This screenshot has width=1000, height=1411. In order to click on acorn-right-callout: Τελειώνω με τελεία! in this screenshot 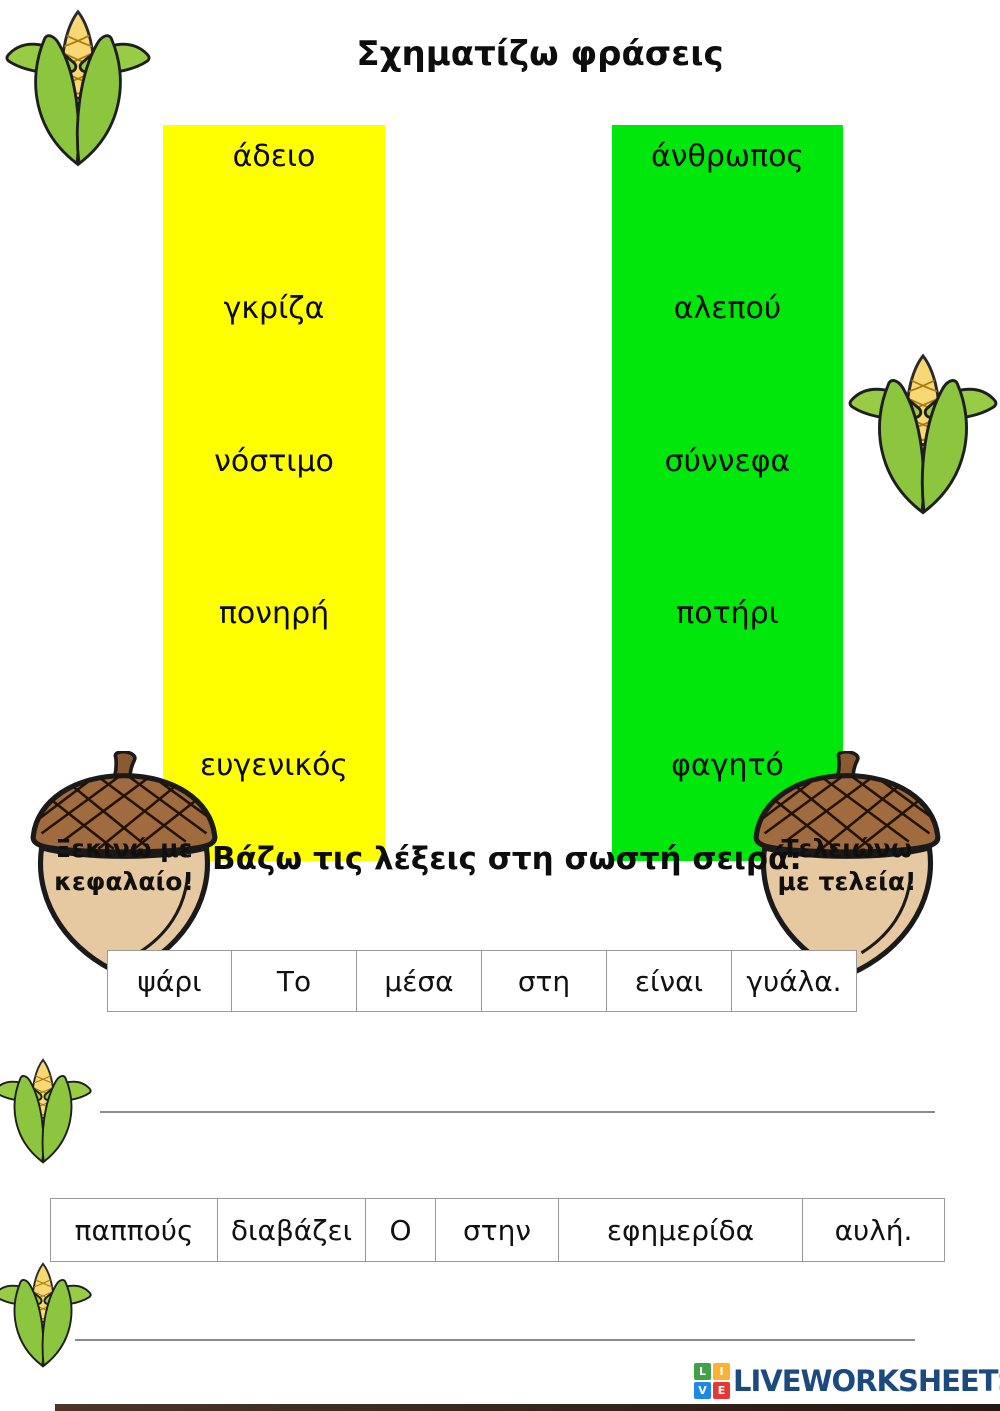, I will do `click(847, 864)`.